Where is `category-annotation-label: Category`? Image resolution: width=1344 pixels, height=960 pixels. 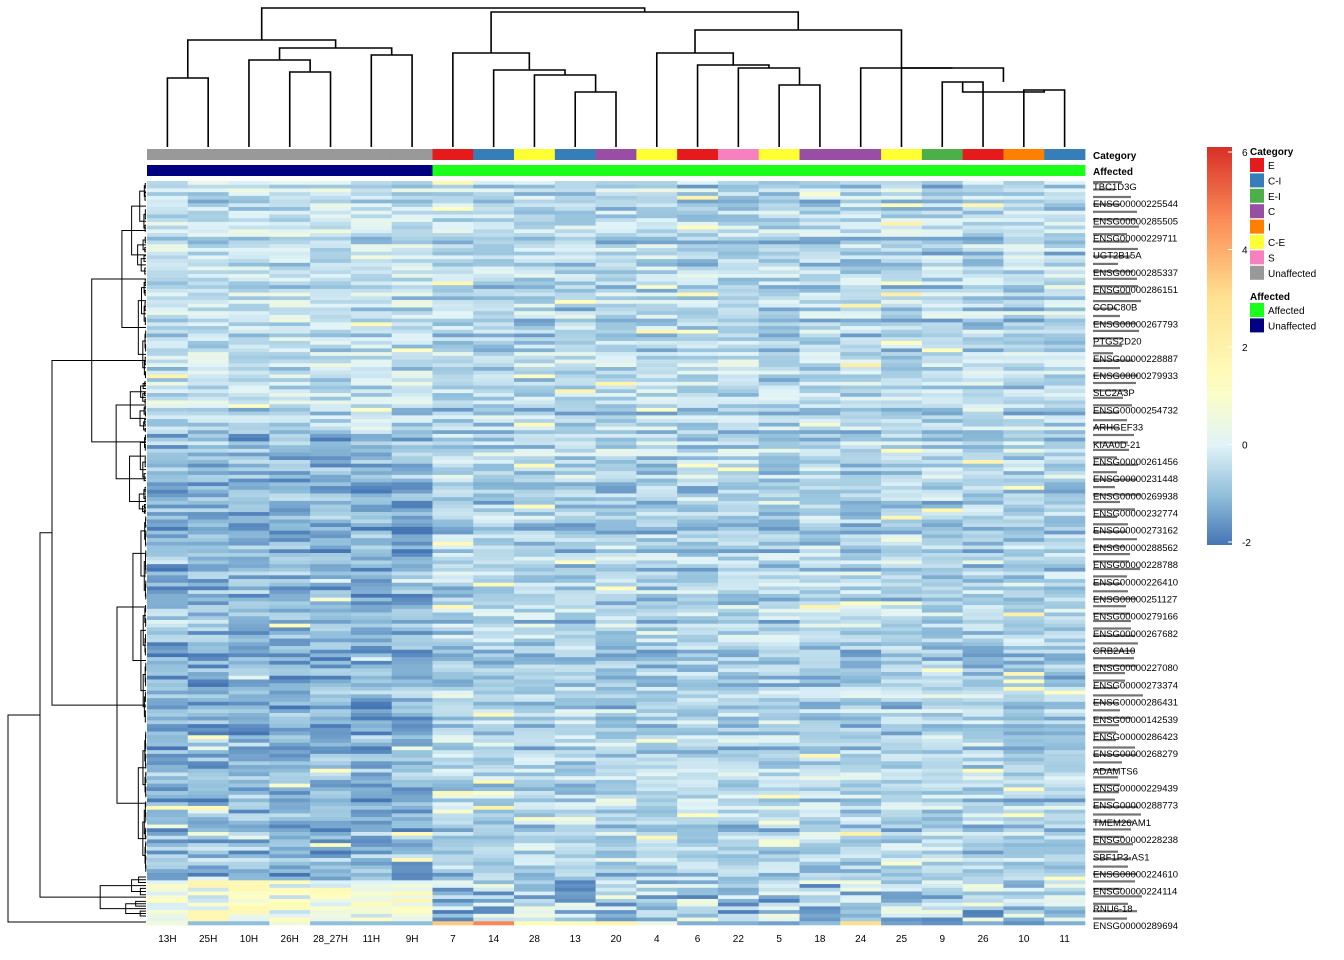
category-annotation-label: Category is located at coordinates (1115, 156).